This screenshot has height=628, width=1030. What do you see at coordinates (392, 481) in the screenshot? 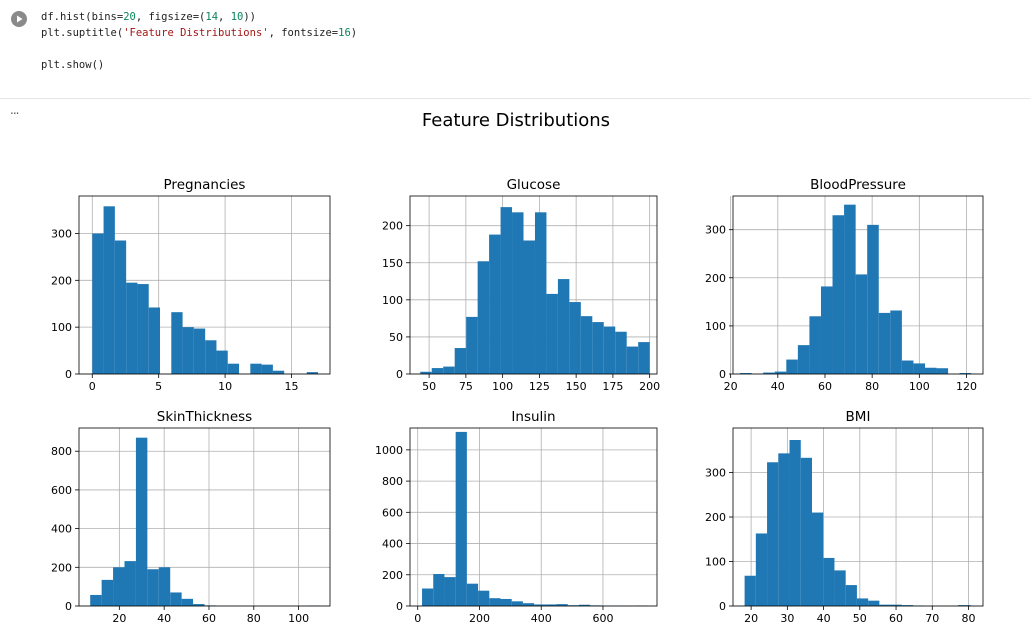
I see `y-tick-label: 800` at bounding box center [392, 481].